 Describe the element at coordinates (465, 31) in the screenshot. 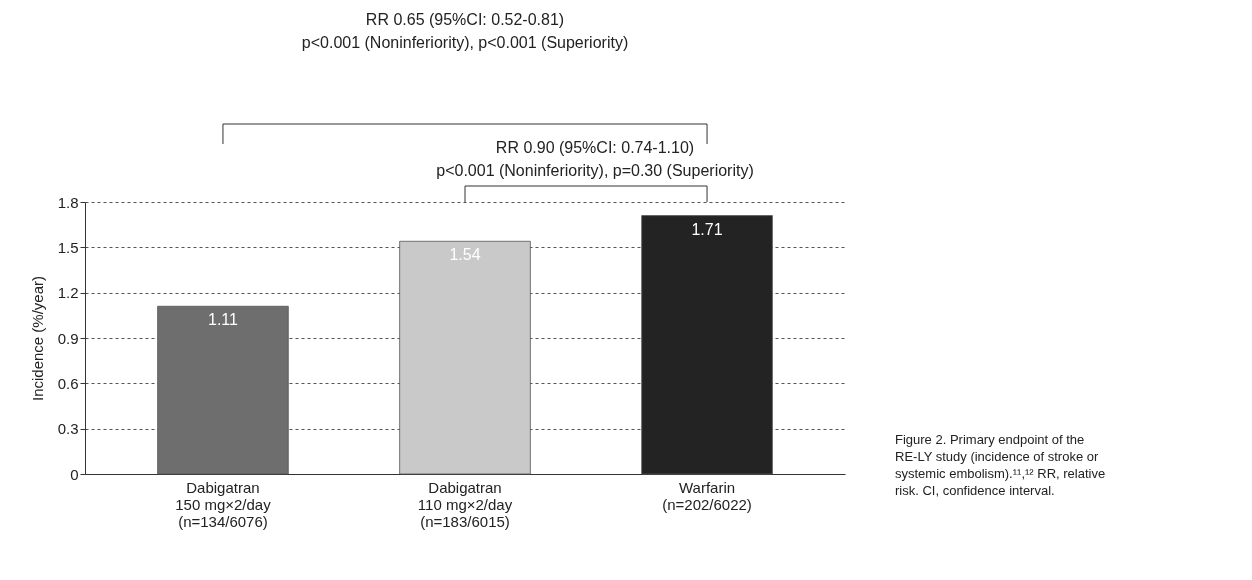

I see `text: RR 0.65 (95%CI: 0.52-0.81) p<0.001 (Noninferiority), p<0.001 (Superiority)` at that location.